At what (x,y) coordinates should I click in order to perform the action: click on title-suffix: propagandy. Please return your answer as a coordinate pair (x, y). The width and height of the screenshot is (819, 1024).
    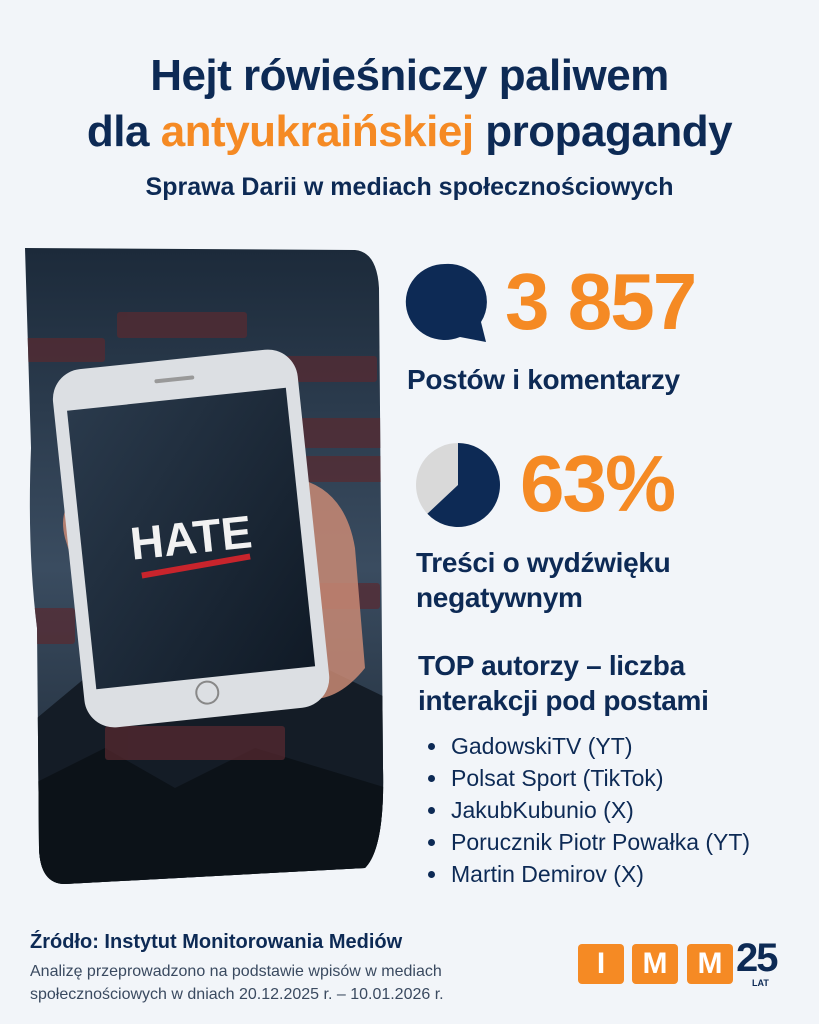
    Looking at the image, I should click on (603, 131).